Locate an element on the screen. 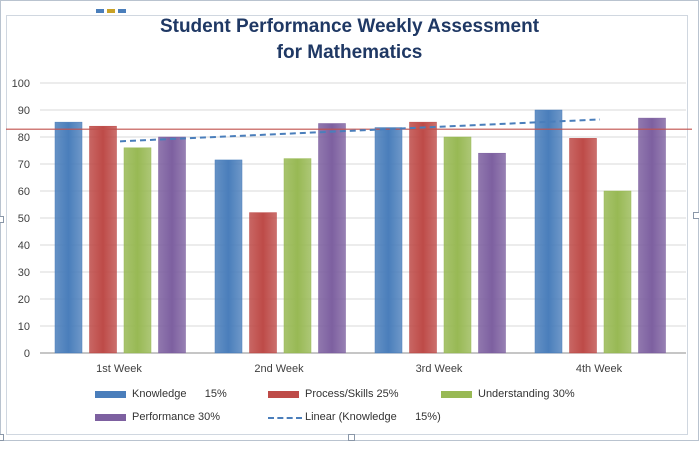  legend-row-2: Performance 30% Linear (Knowledge 15%) is located at coordinates (349, 417).